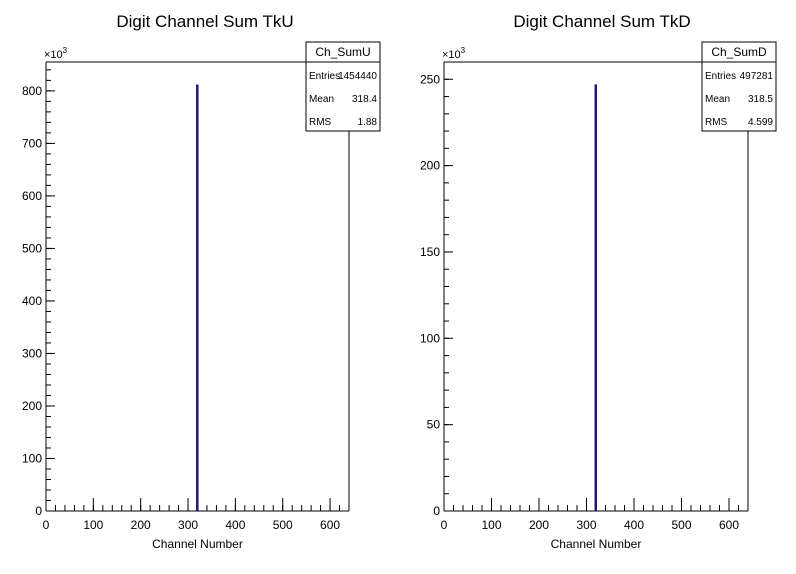 This screenshot has height=574, width=796. I want to click on y-tick-label: 300, so click(32, 353).